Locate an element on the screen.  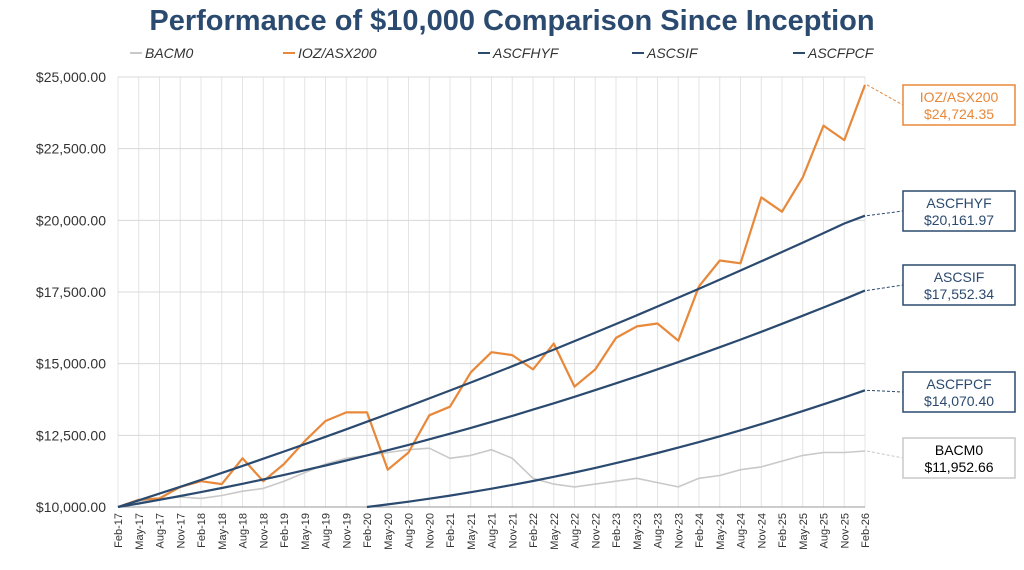
x-tick-label: Aug-23 is located at coordinates (659, 530).